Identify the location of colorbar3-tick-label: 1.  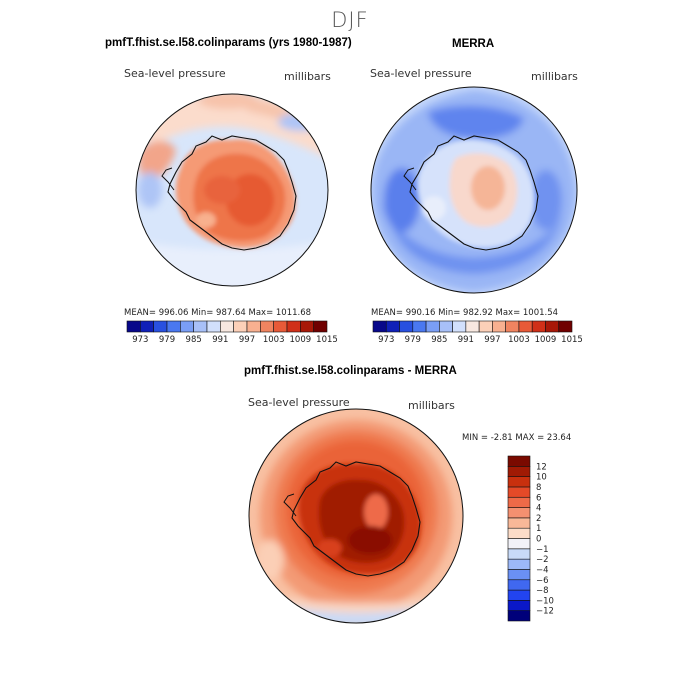
(538, 529).